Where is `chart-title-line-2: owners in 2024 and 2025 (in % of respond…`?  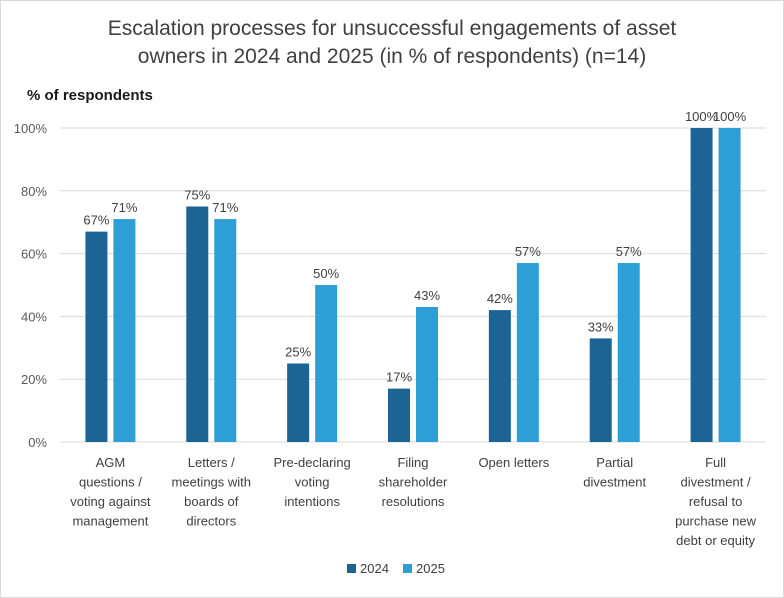 chart-title-line-2: owners in 2024 and 2025 (in % of respond… is located at coordinates (392, 56).